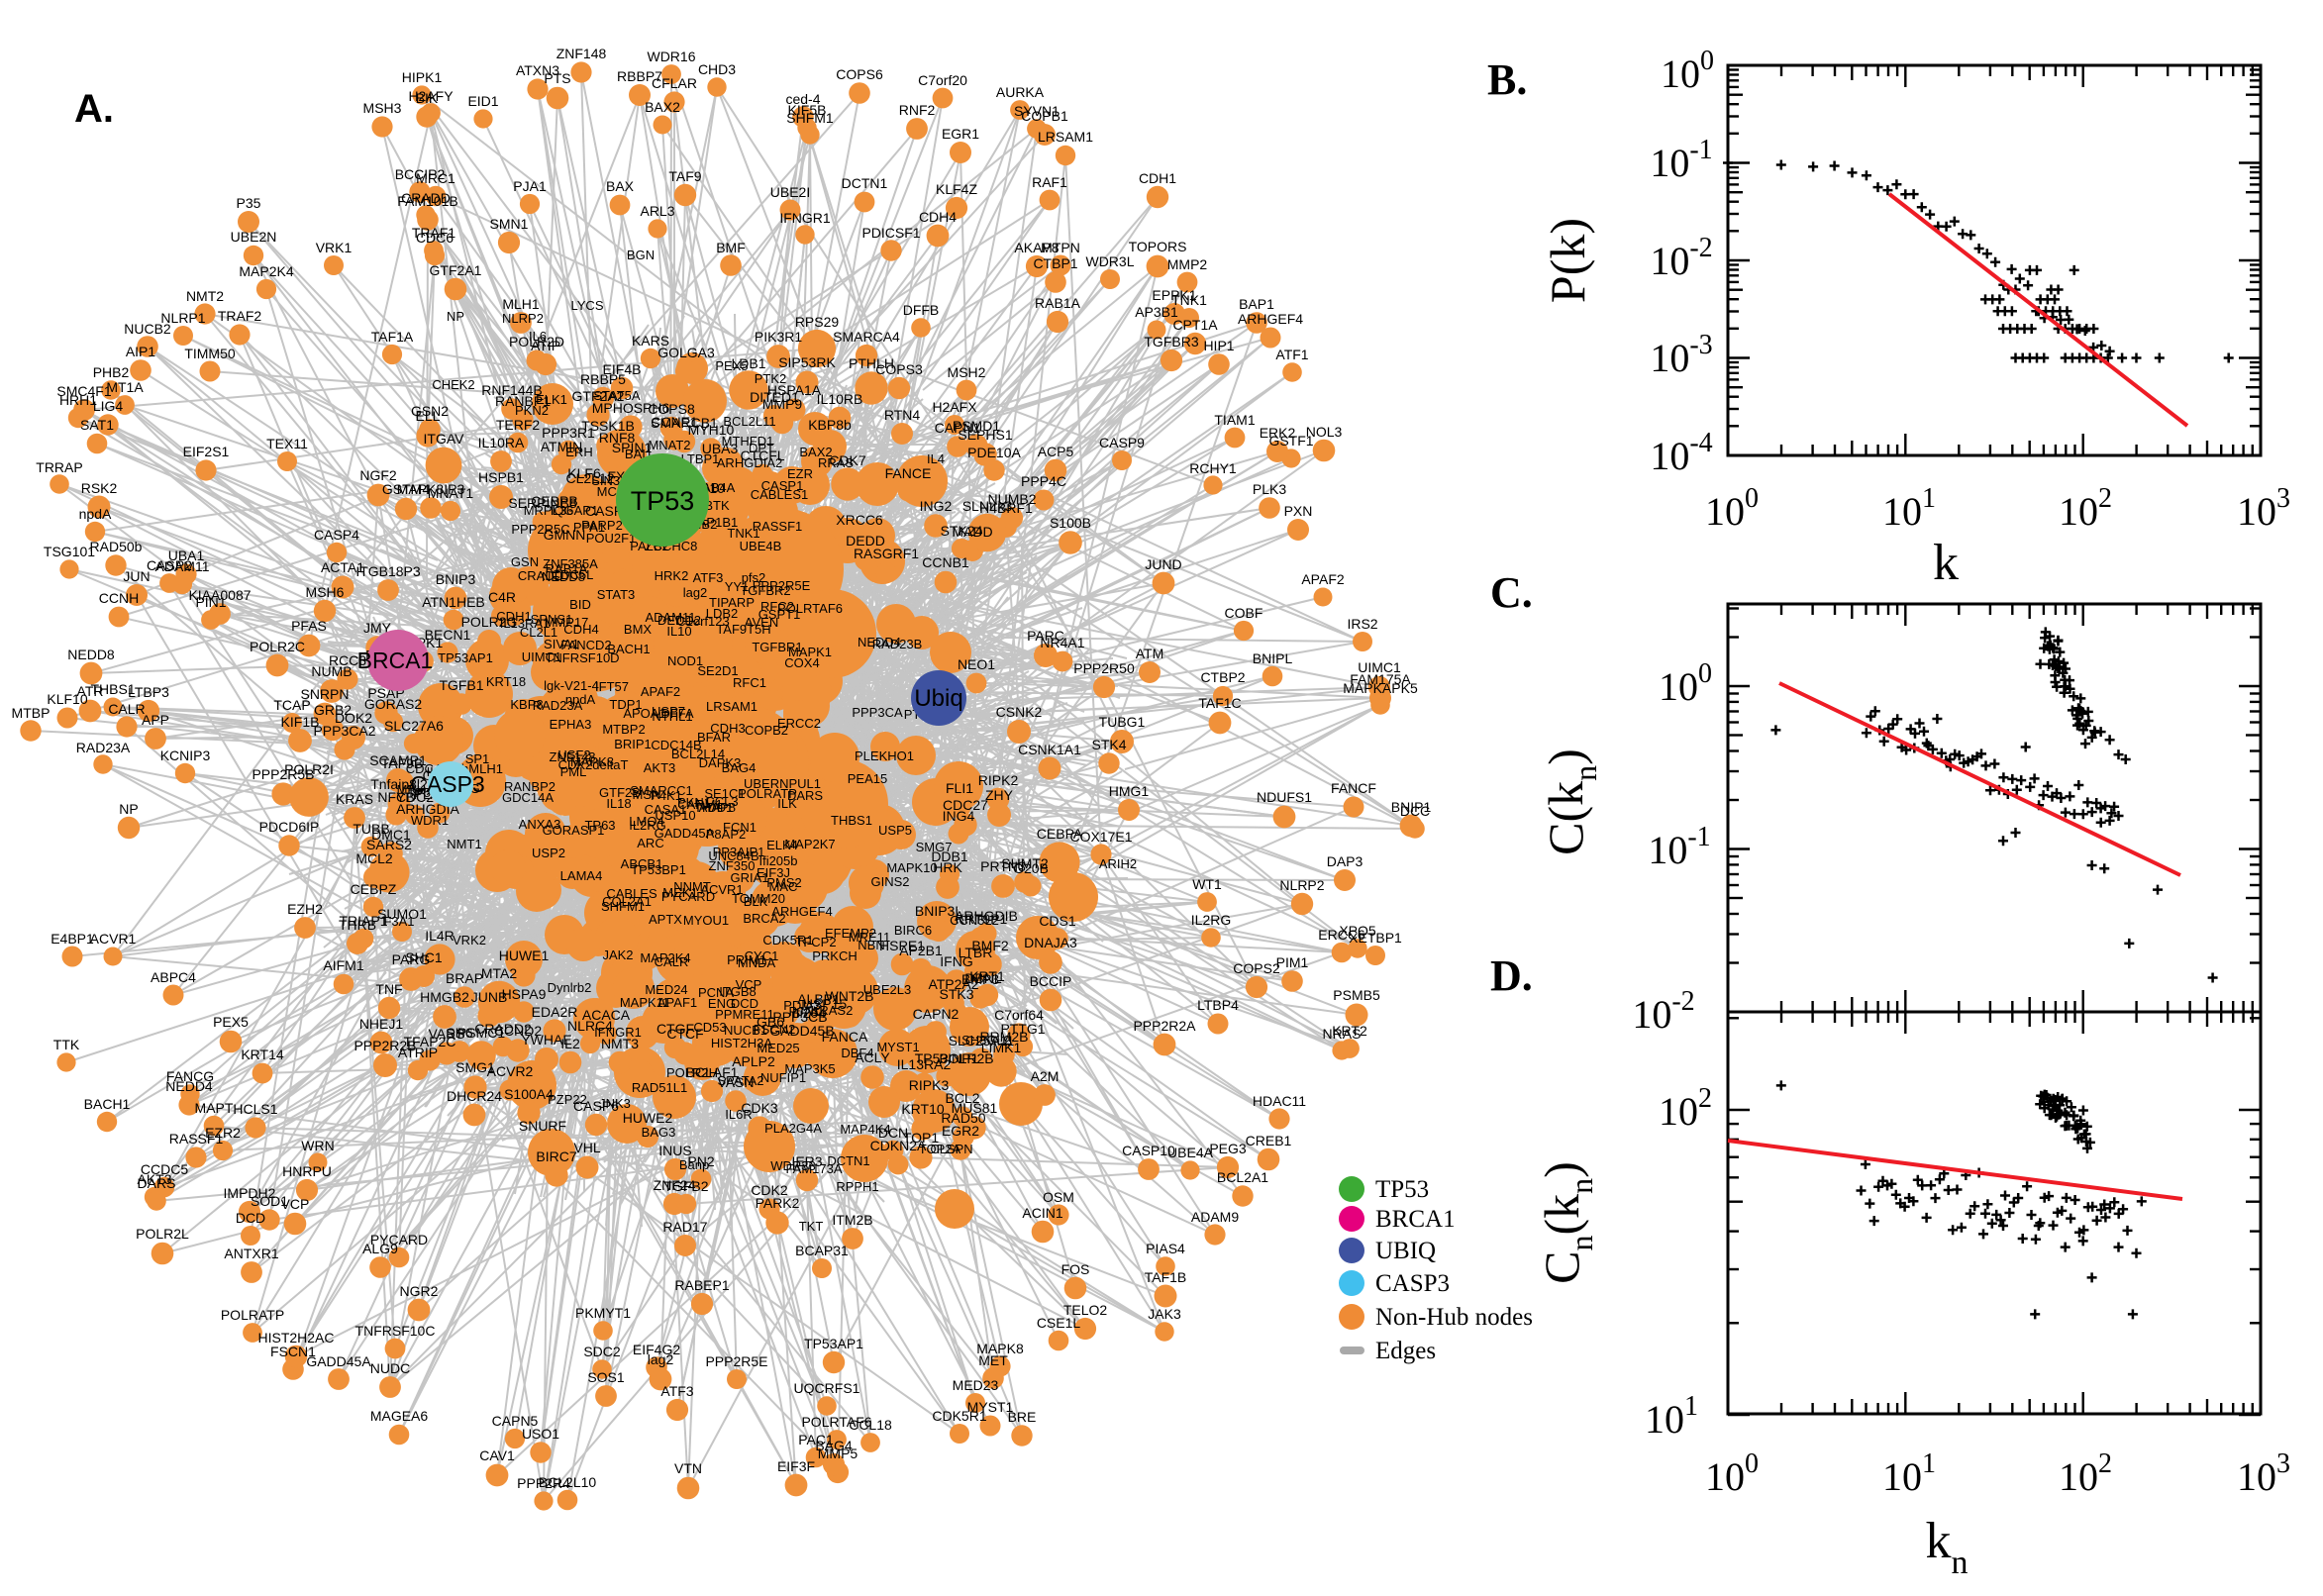 The image size is (2323, 1596). I want to click on svg-text: DAPK3, so click(721, 762).